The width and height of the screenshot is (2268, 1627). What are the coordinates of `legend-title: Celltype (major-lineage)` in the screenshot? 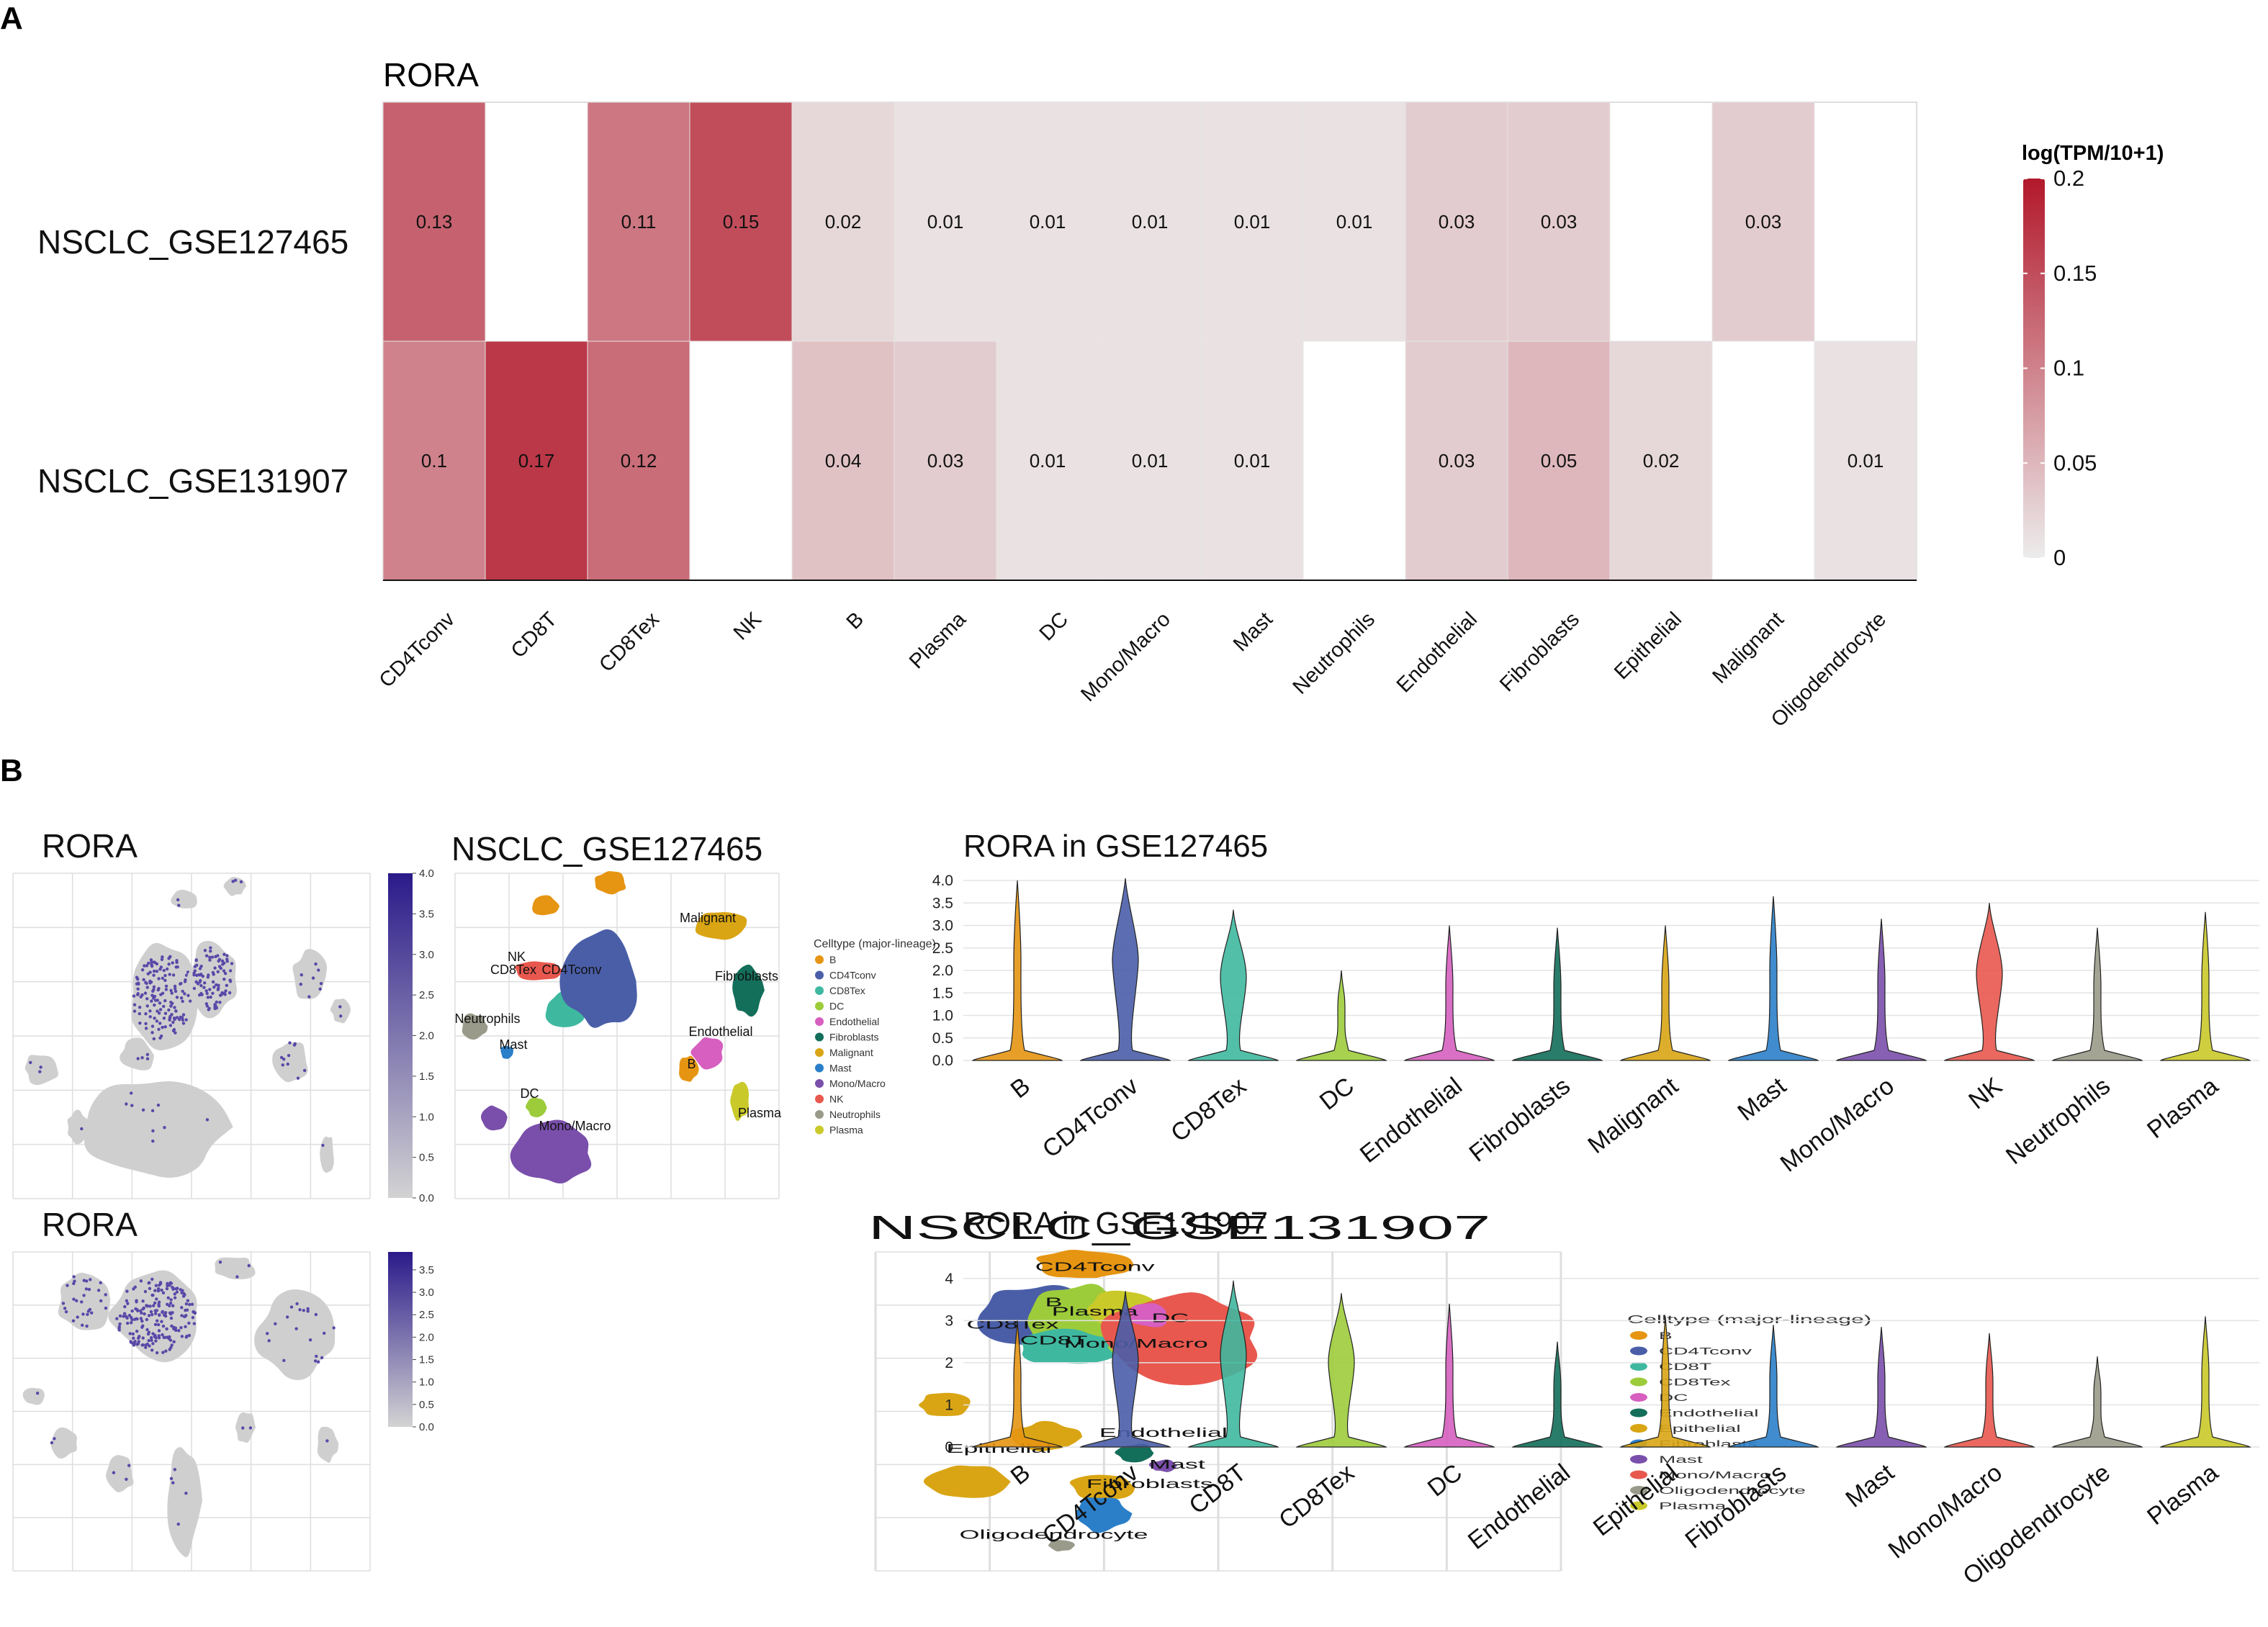 It's located at (1749, 1320).